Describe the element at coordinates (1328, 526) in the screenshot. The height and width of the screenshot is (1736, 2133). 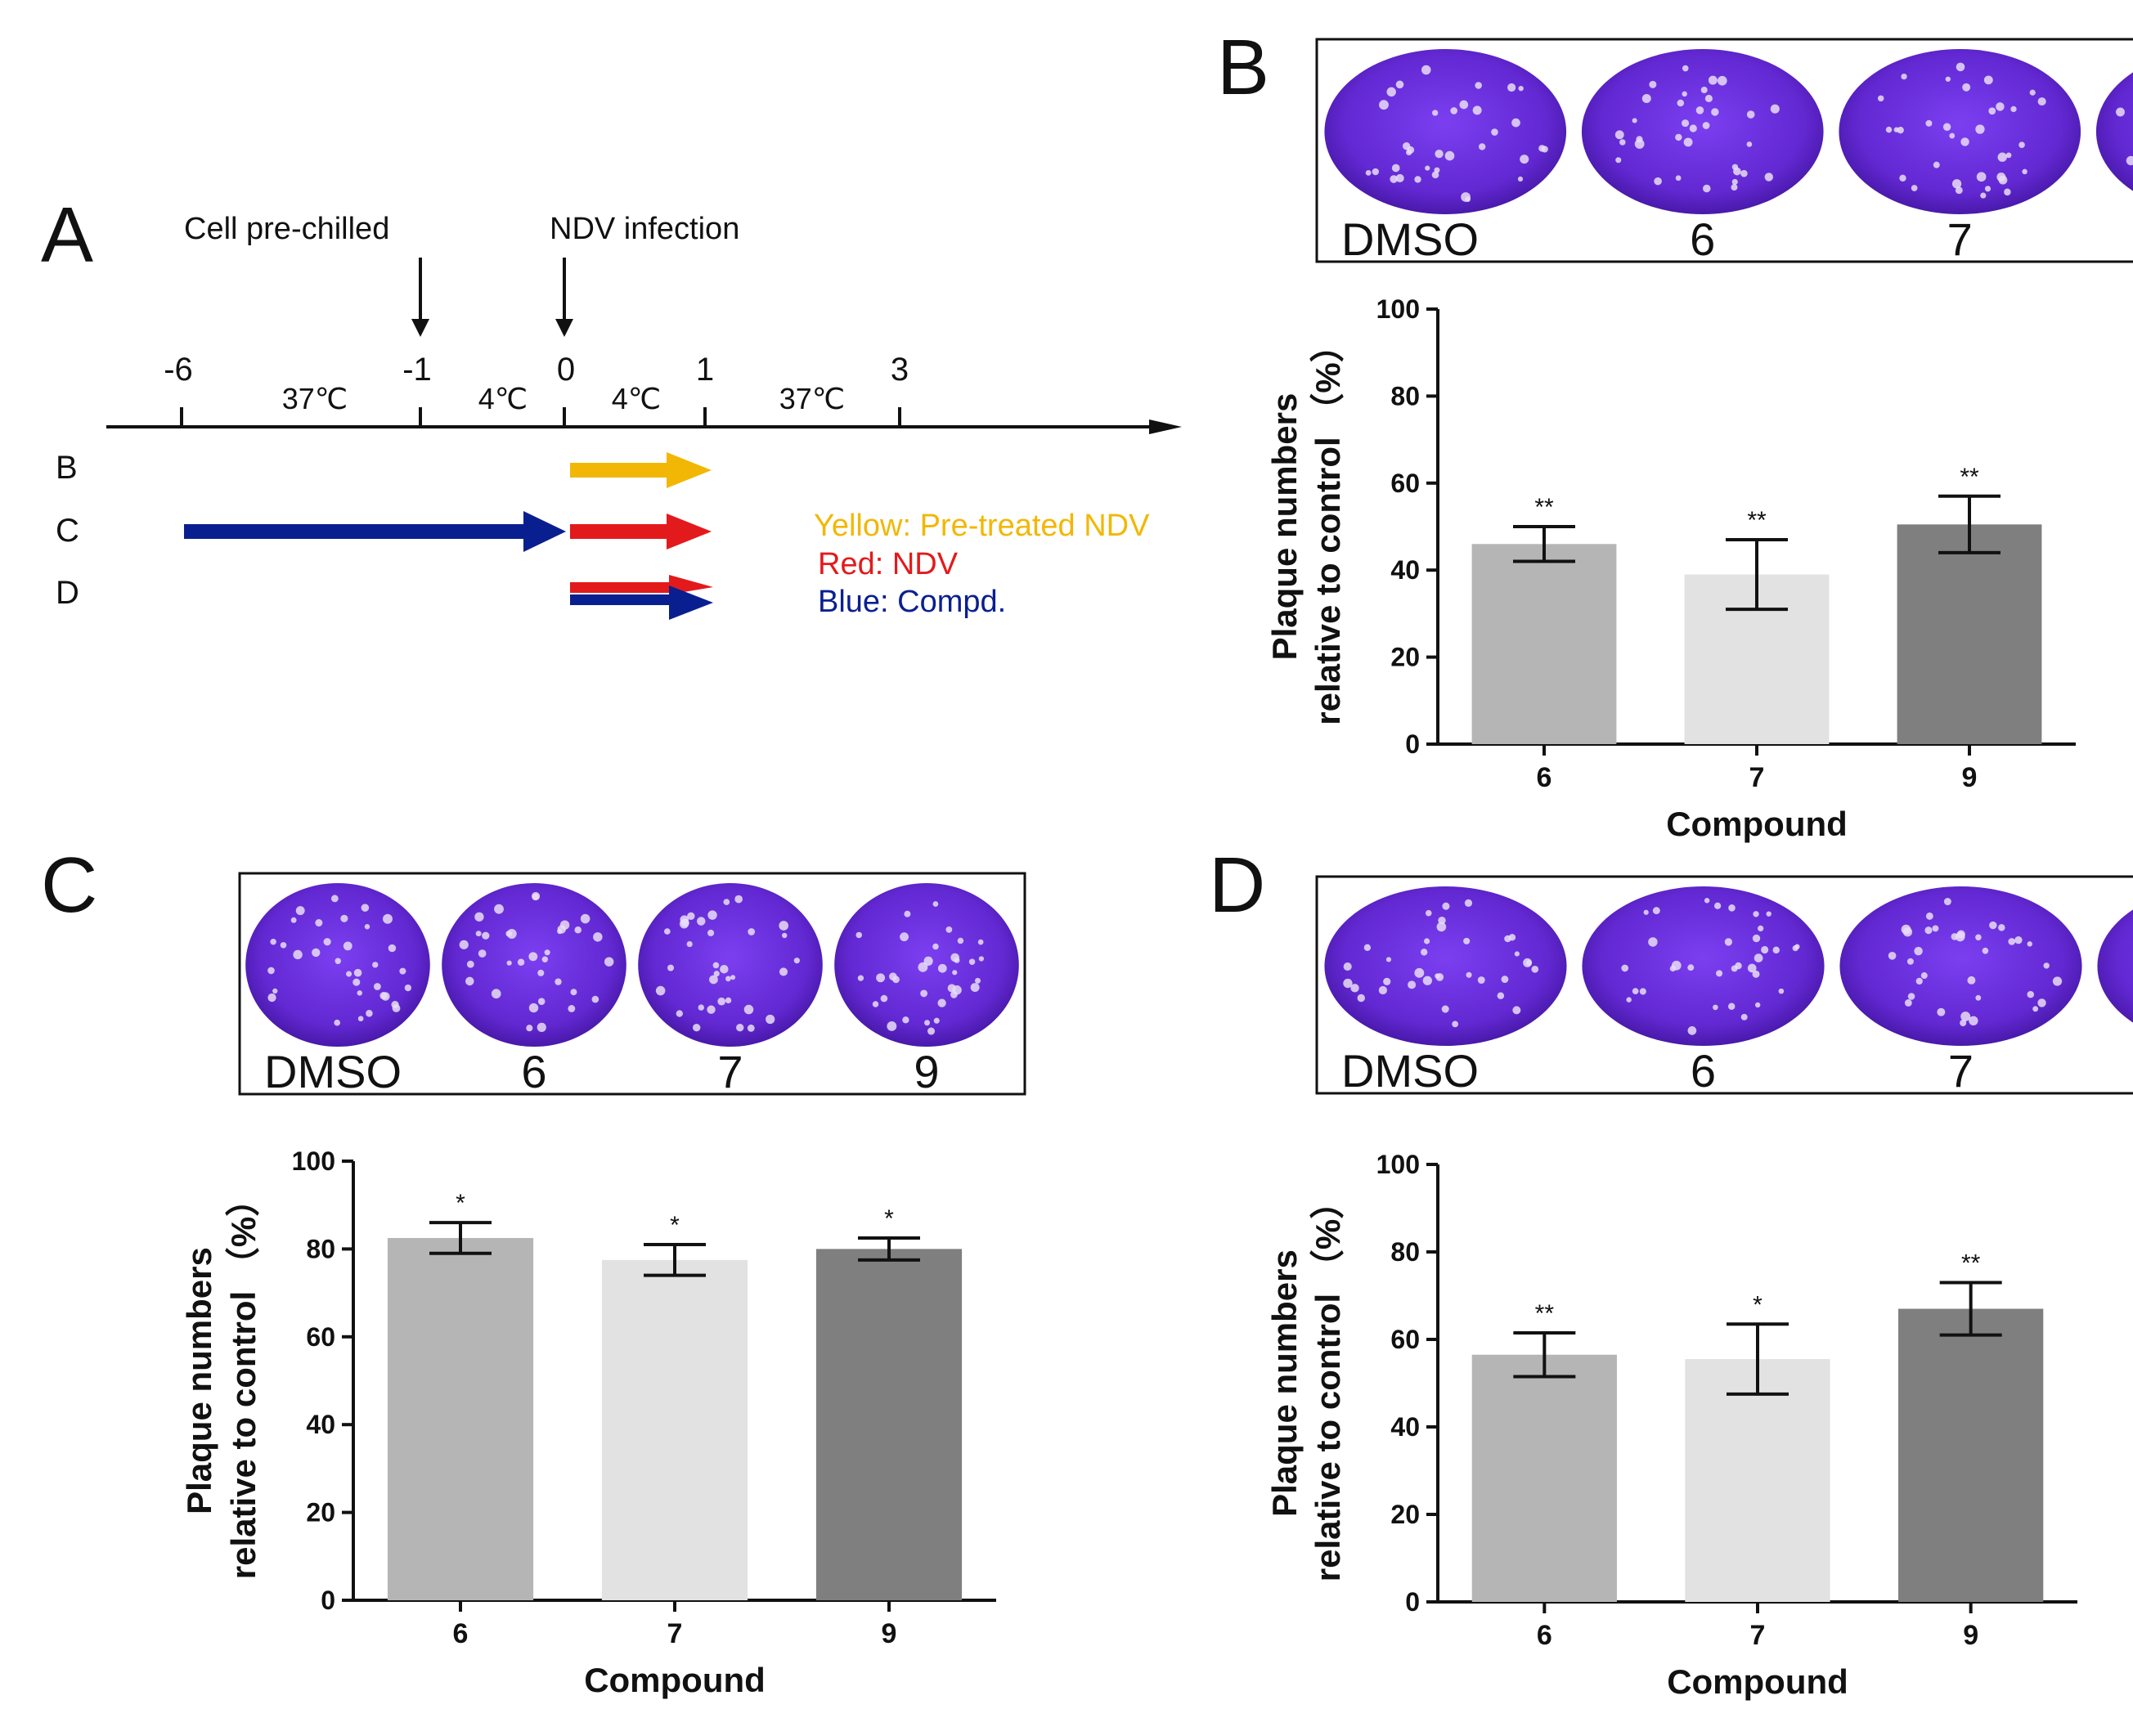
I see `y-axis-label: relative to control （%）` at that location.